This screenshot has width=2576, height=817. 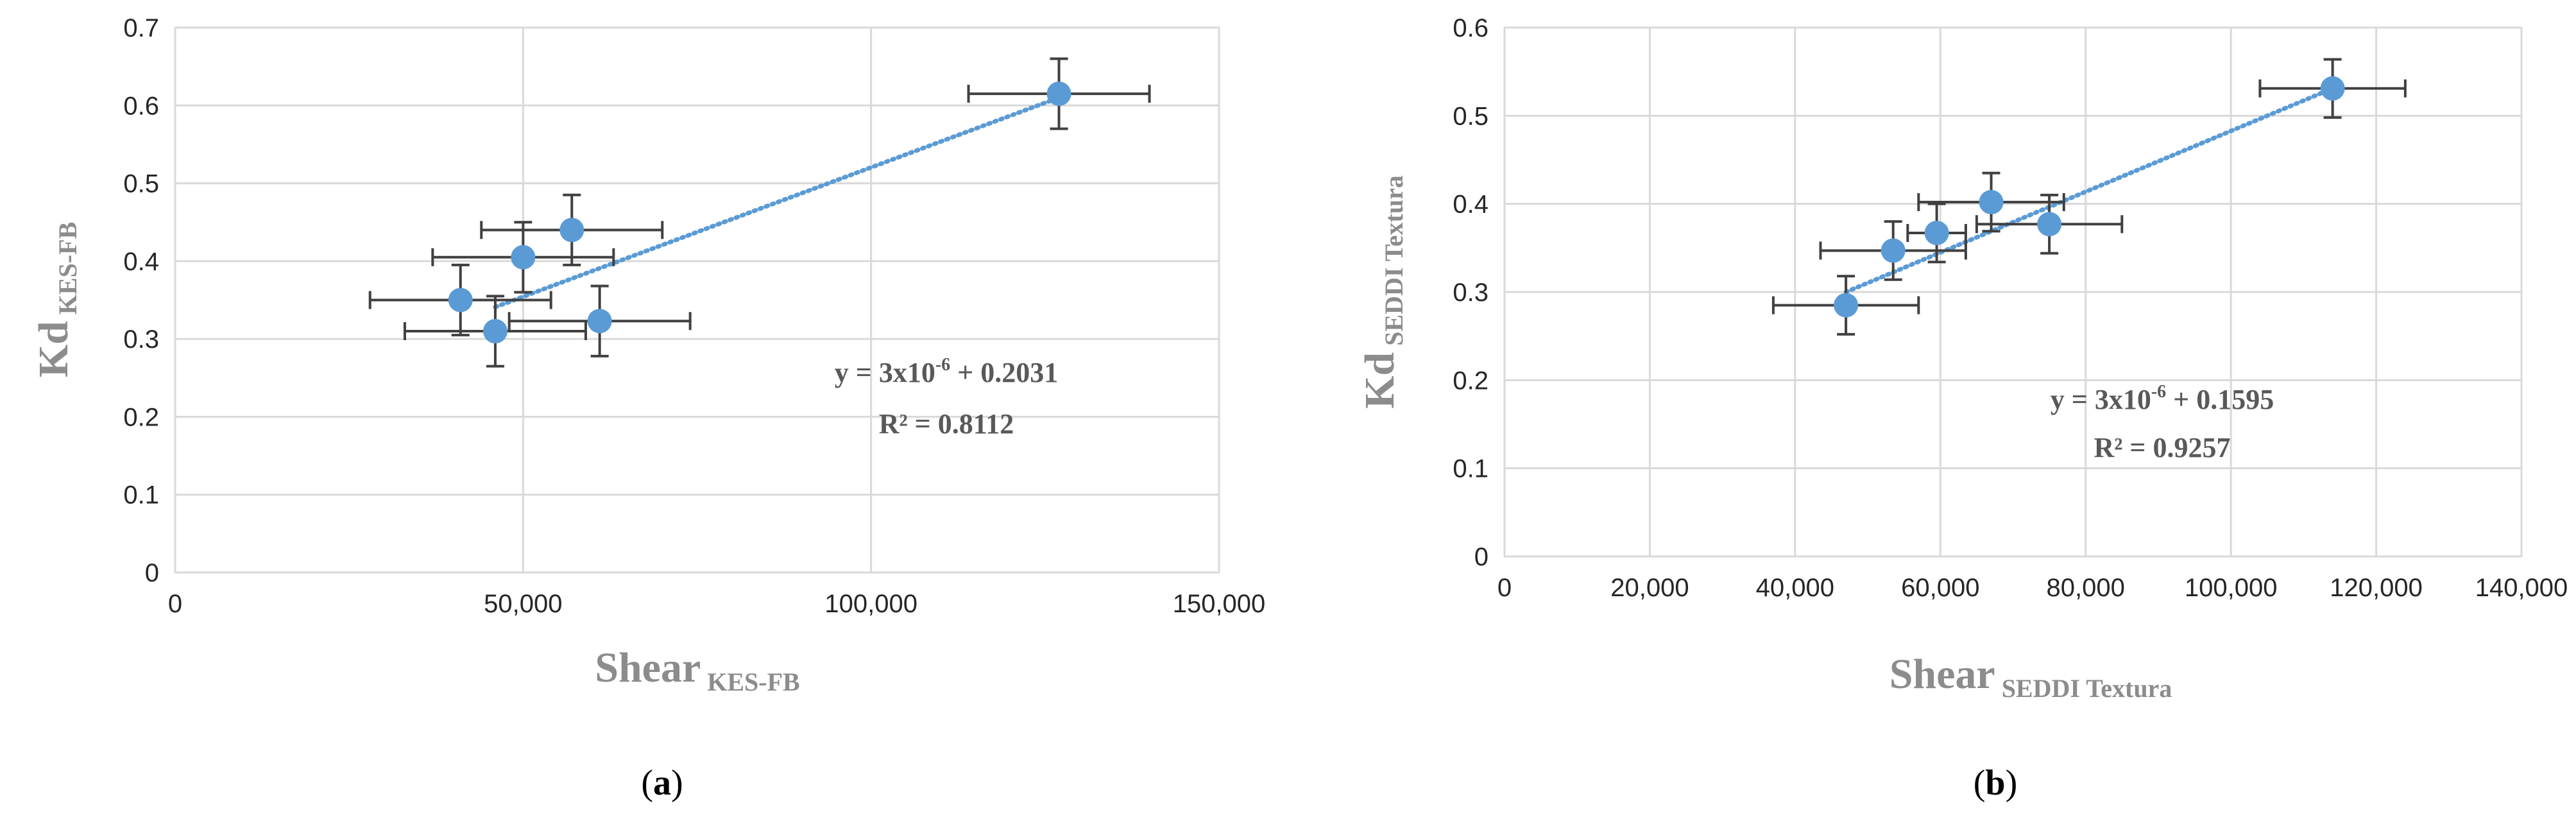 I want to click on chart-a-trendline, so click(x=777, y=202).